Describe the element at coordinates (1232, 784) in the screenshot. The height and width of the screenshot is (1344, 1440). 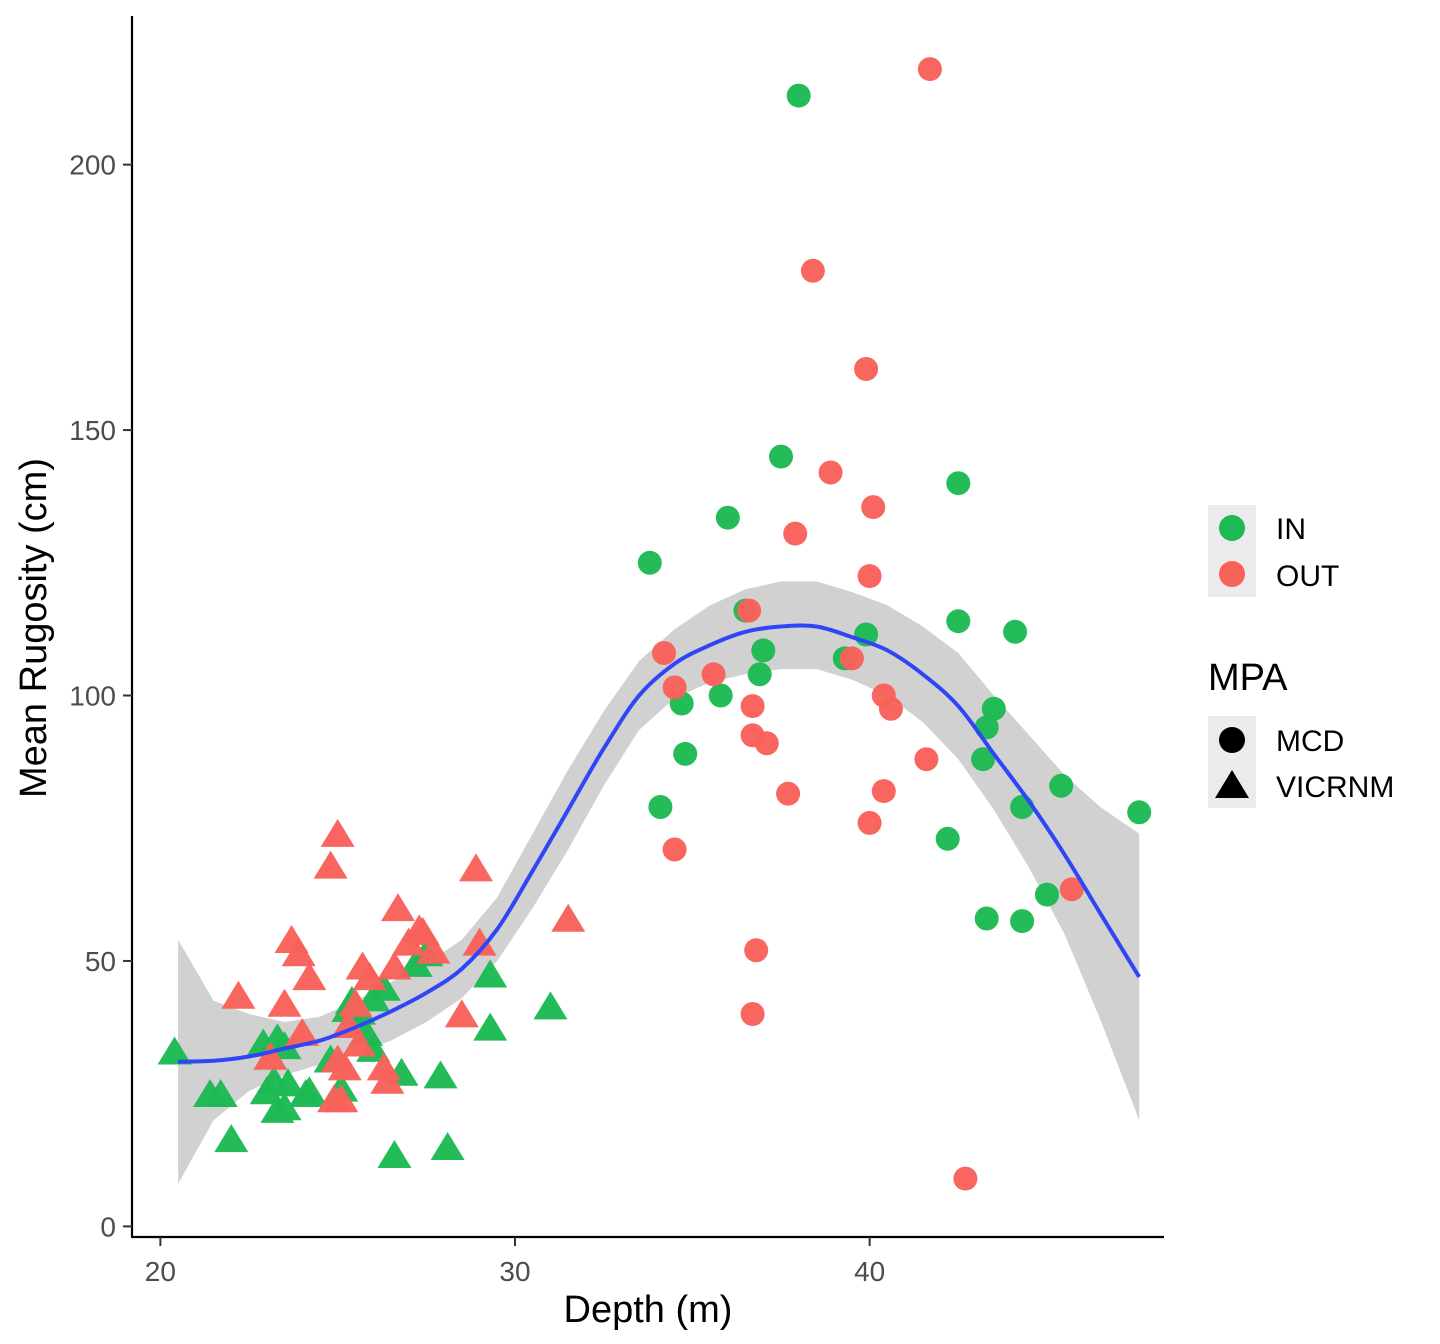
I see `legend-vicrnm-key` at that location.